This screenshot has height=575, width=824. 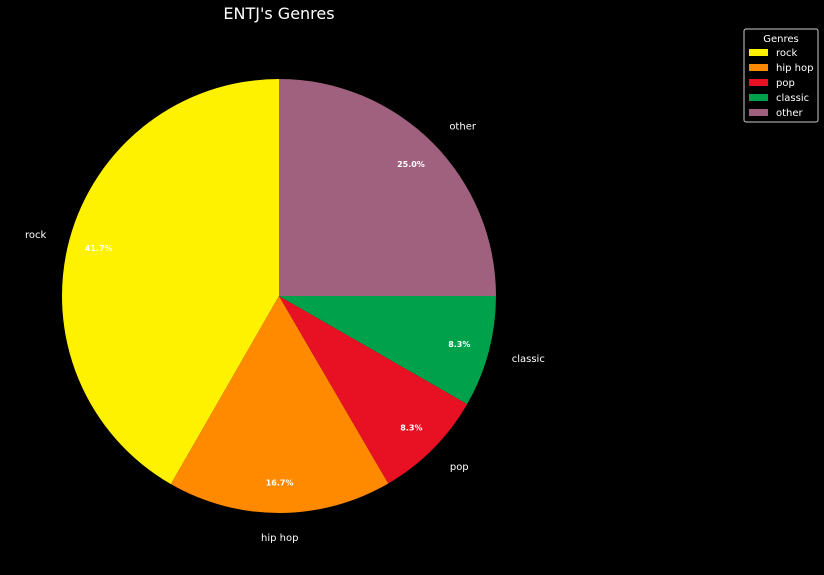 I want to click on legend-label-classic: classic, so click(x=792, y=98).